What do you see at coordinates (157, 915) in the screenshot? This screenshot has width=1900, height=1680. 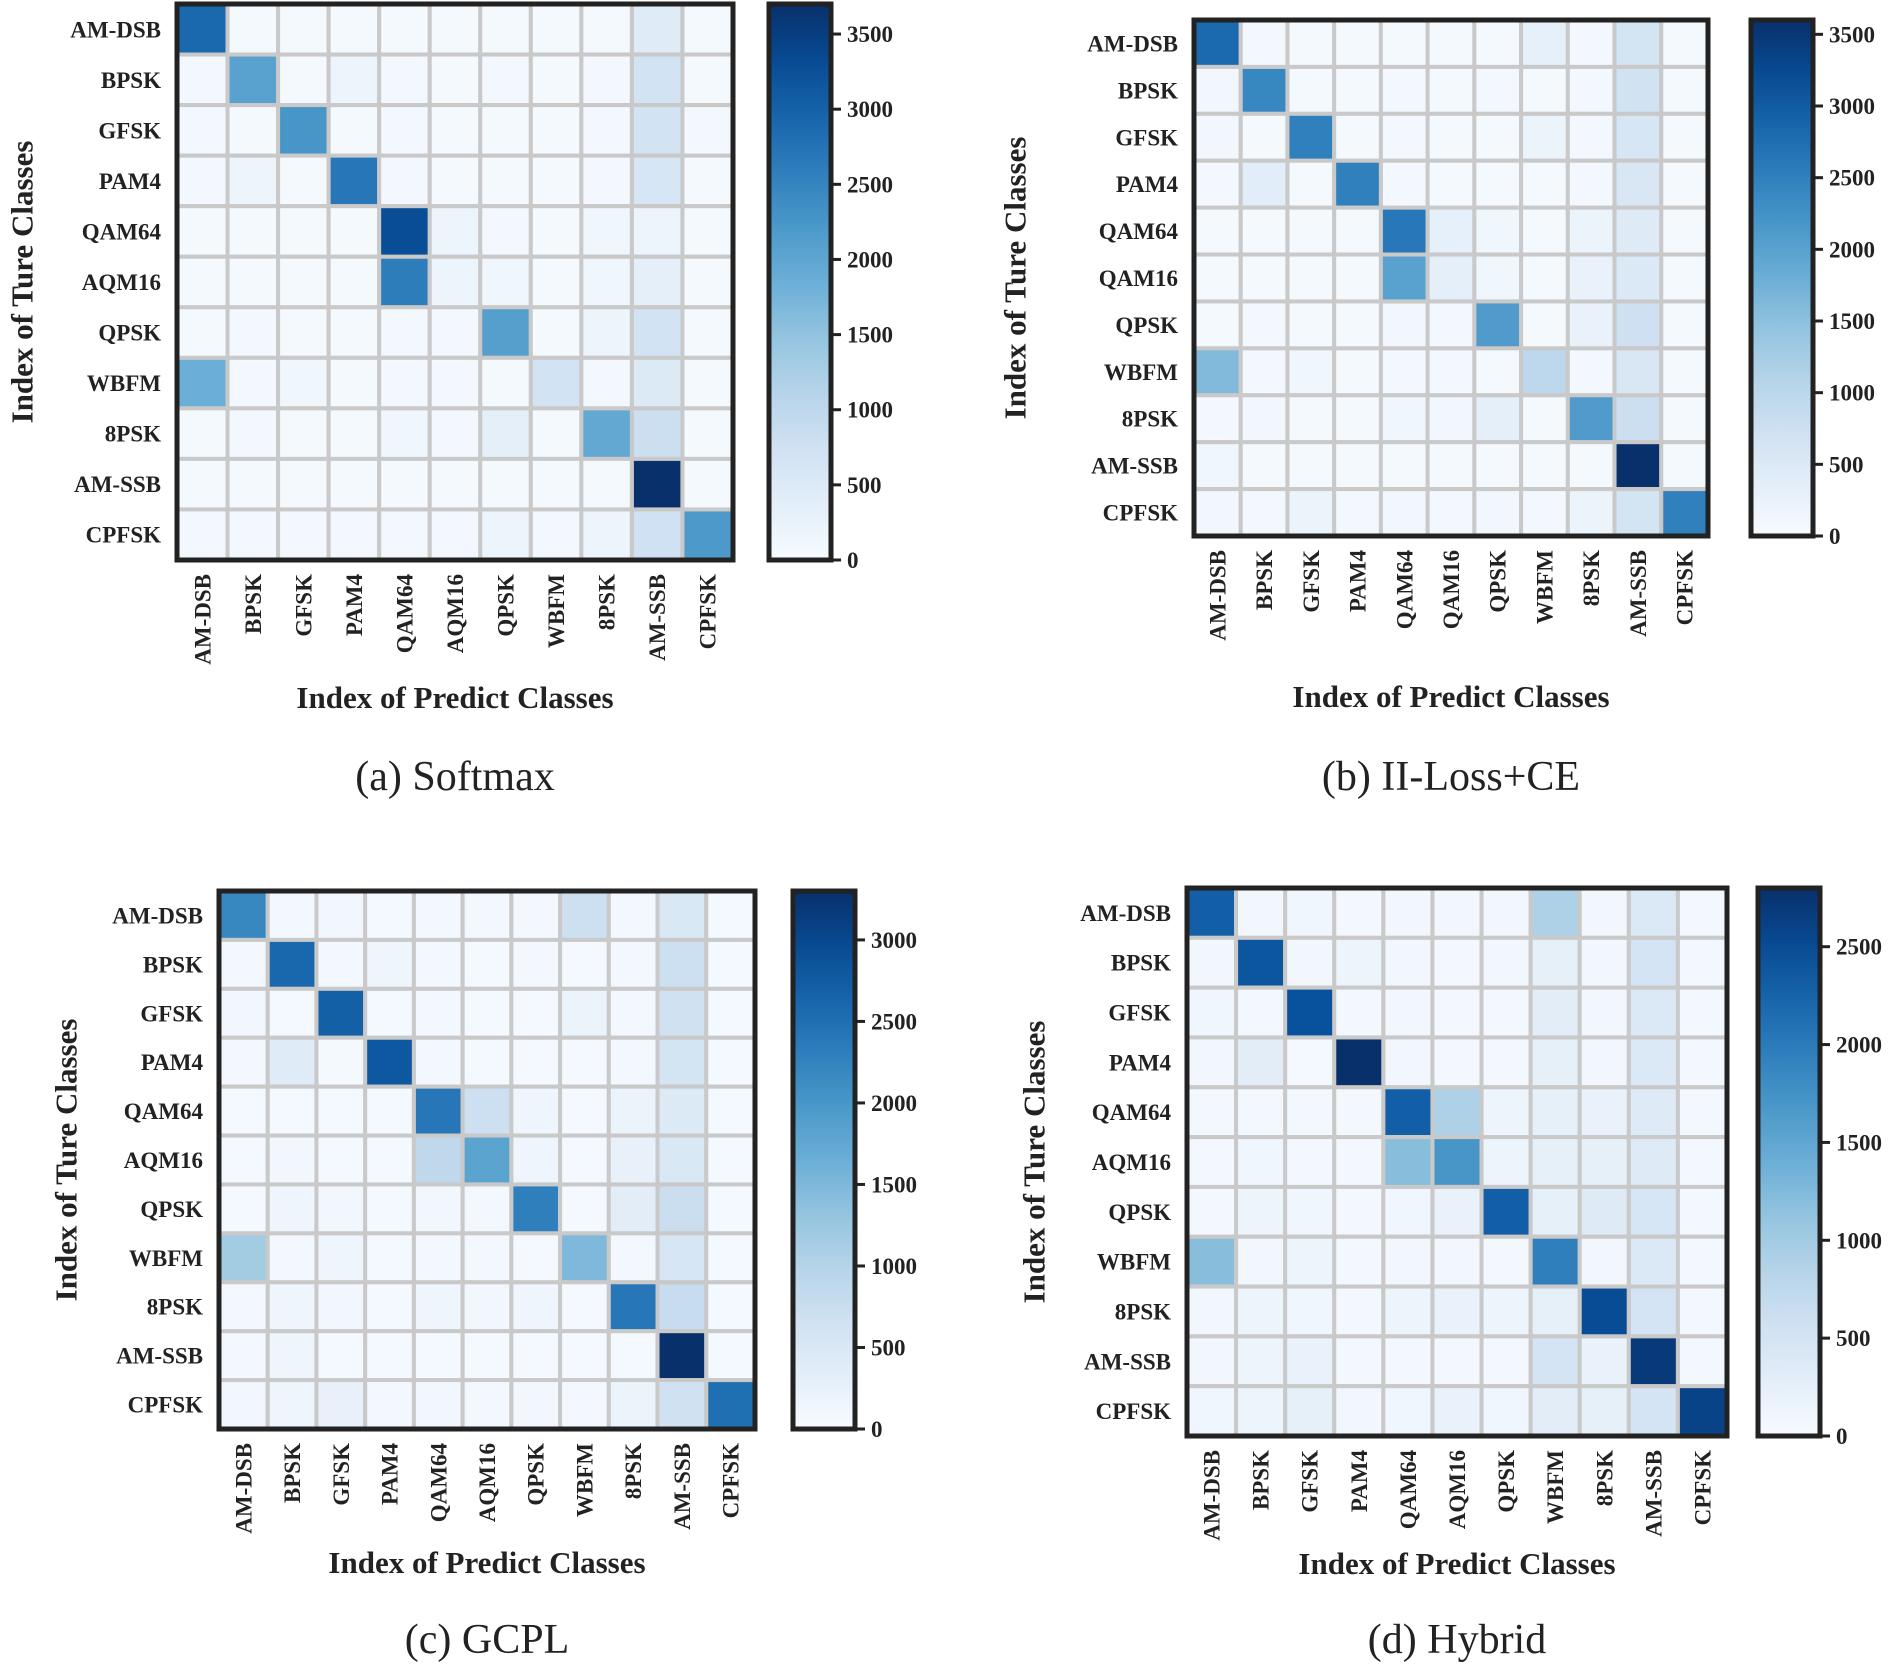 I see `y-tick-label: AM-DSB` at bounding box center [157, 915].